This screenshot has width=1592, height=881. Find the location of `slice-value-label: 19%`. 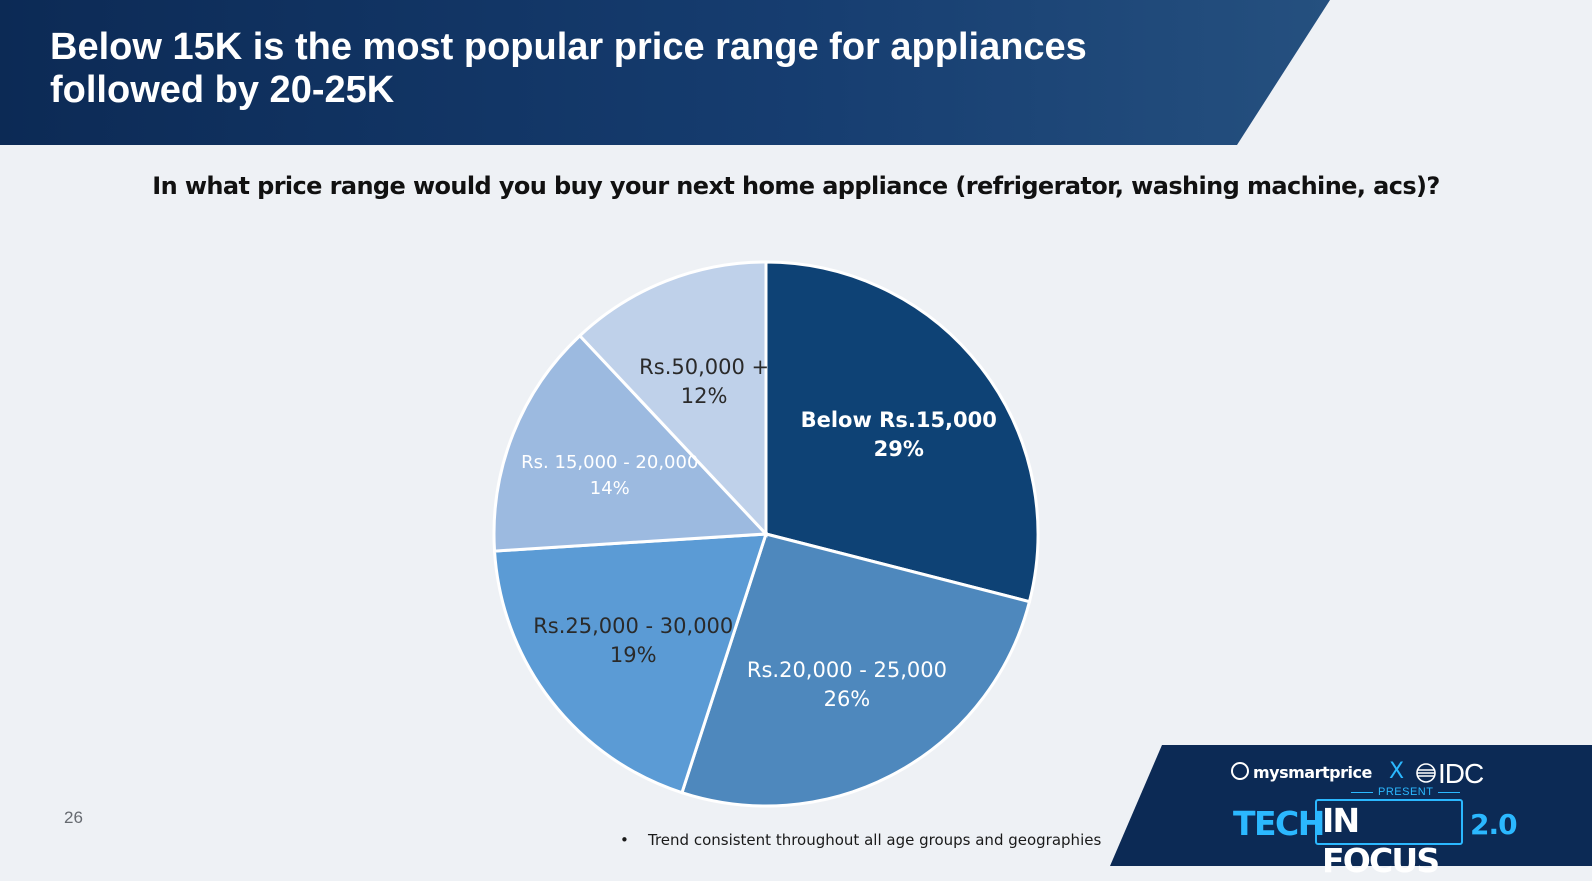

slice-value-label: 19% is located at coordinates (633, 655).